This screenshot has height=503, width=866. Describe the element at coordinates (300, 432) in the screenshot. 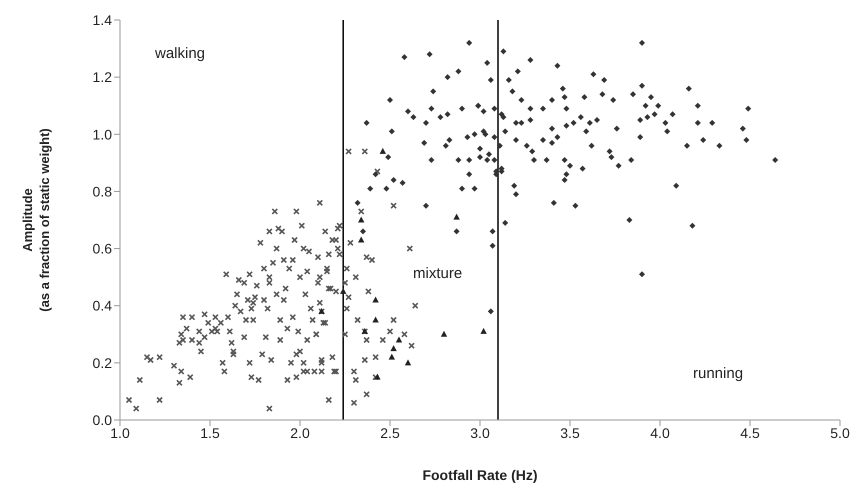

I see `x-tick-label: 2.0` at that location.